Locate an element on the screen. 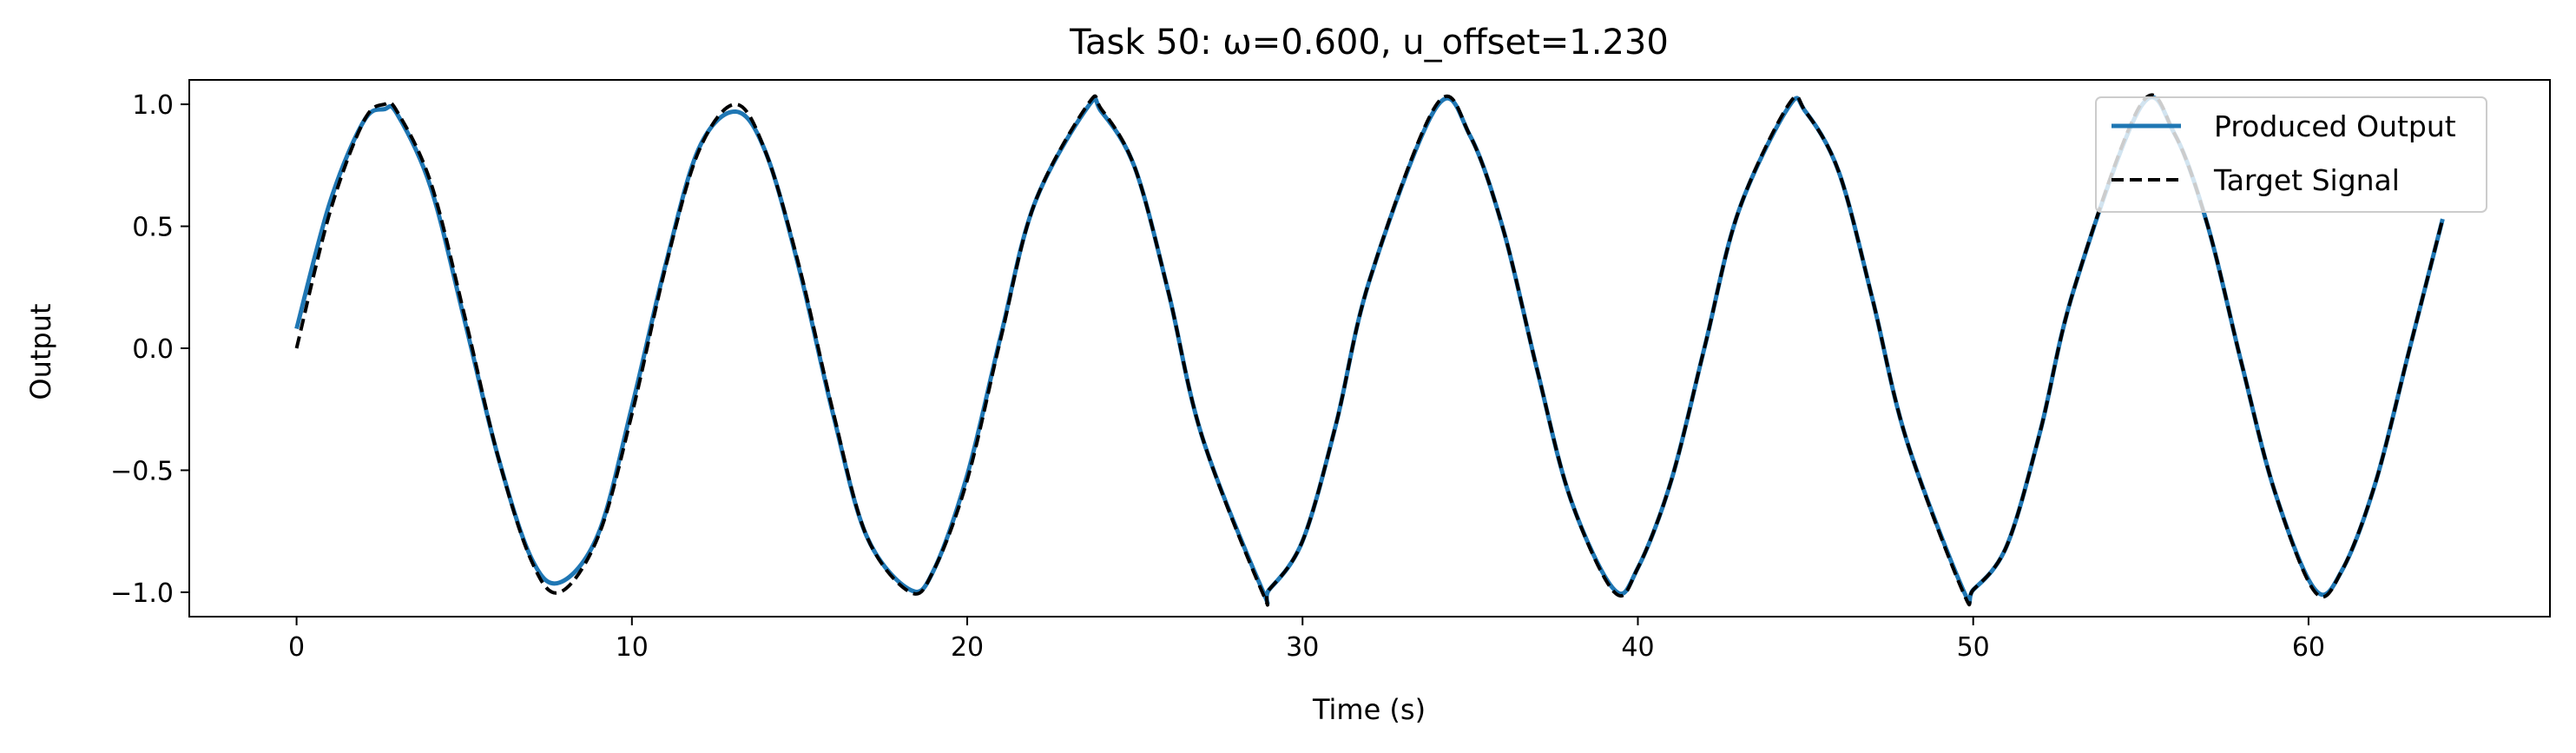  y-tick-label: 0.5 is located at coordinates (153, 228).